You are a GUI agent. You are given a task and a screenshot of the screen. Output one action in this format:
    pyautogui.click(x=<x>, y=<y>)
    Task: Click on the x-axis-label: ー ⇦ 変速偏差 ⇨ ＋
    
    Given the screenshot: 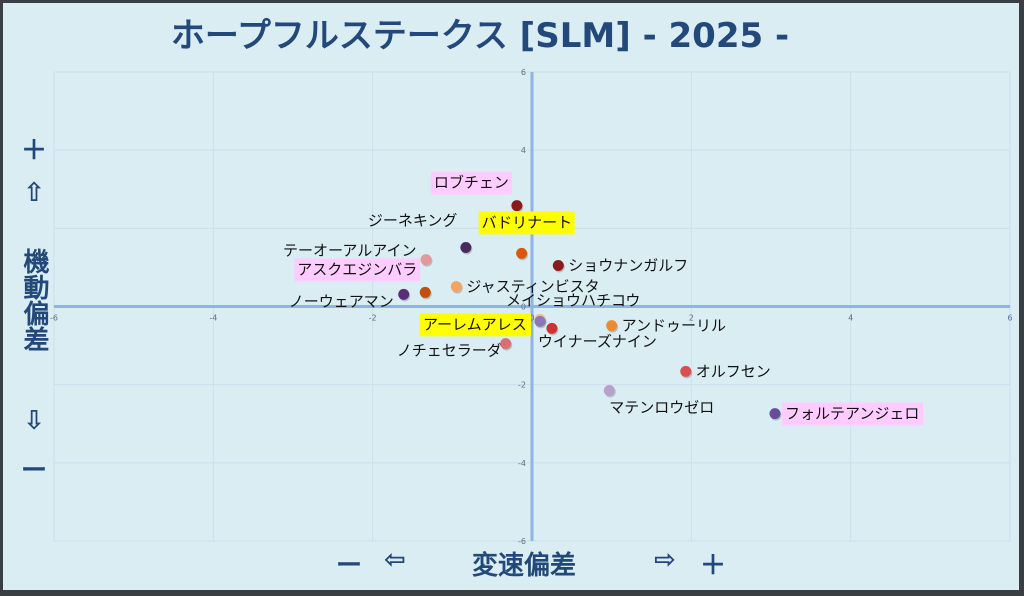 What is the action you would take?
    pyautogui.click(x=512, y=565)
    